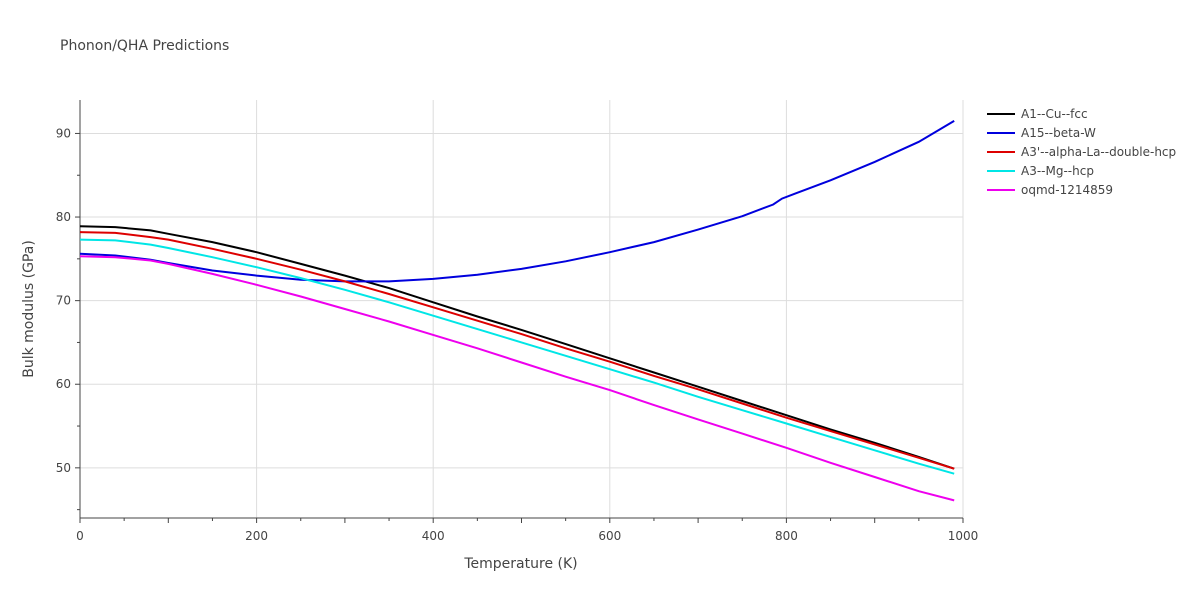  I want to click on y-tick-label: 50, so click(63, 468).